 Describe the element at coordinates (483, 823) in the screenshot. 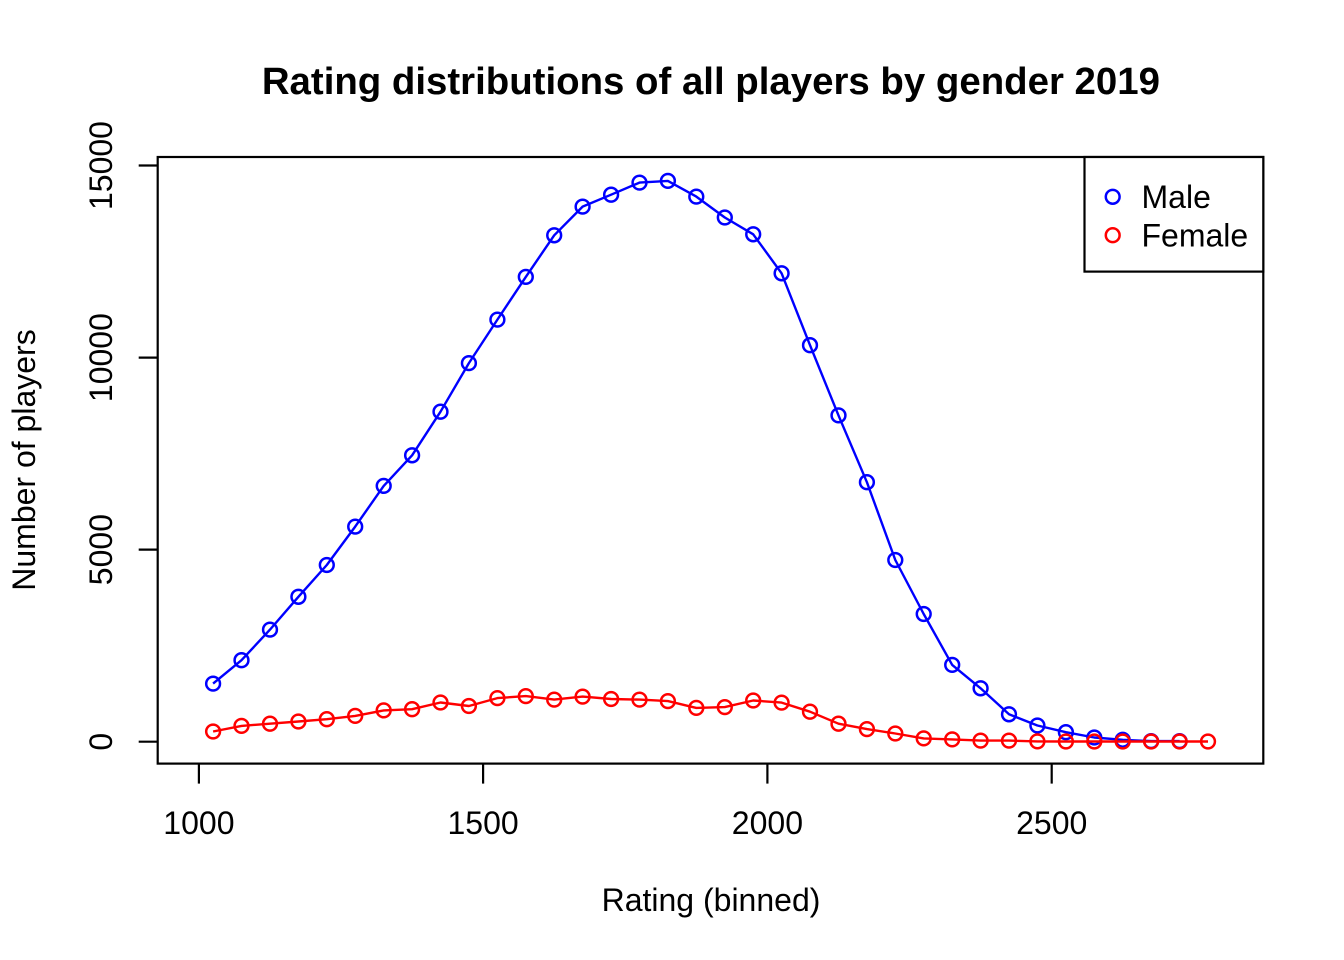

I see `svg-text: 1500` at that location.